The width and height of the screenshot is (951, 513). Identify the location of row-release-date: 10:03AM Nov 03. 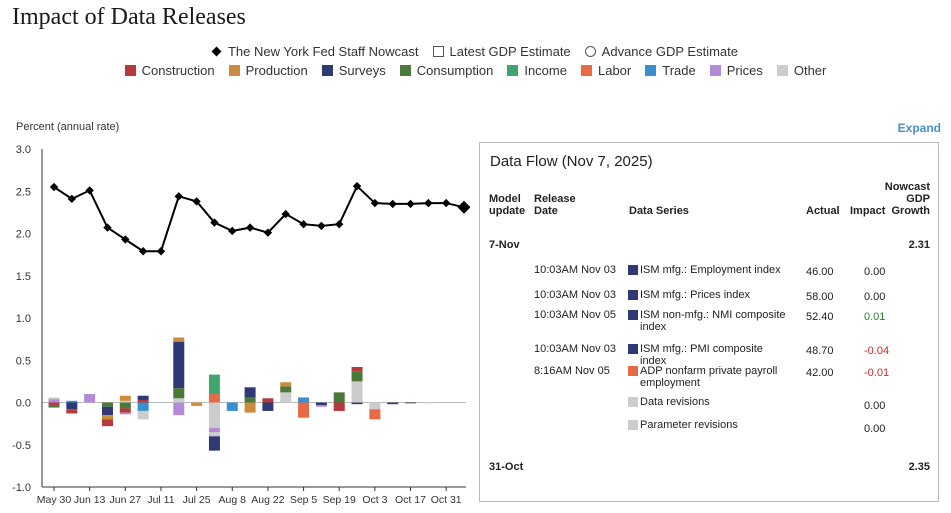
(575, 295).